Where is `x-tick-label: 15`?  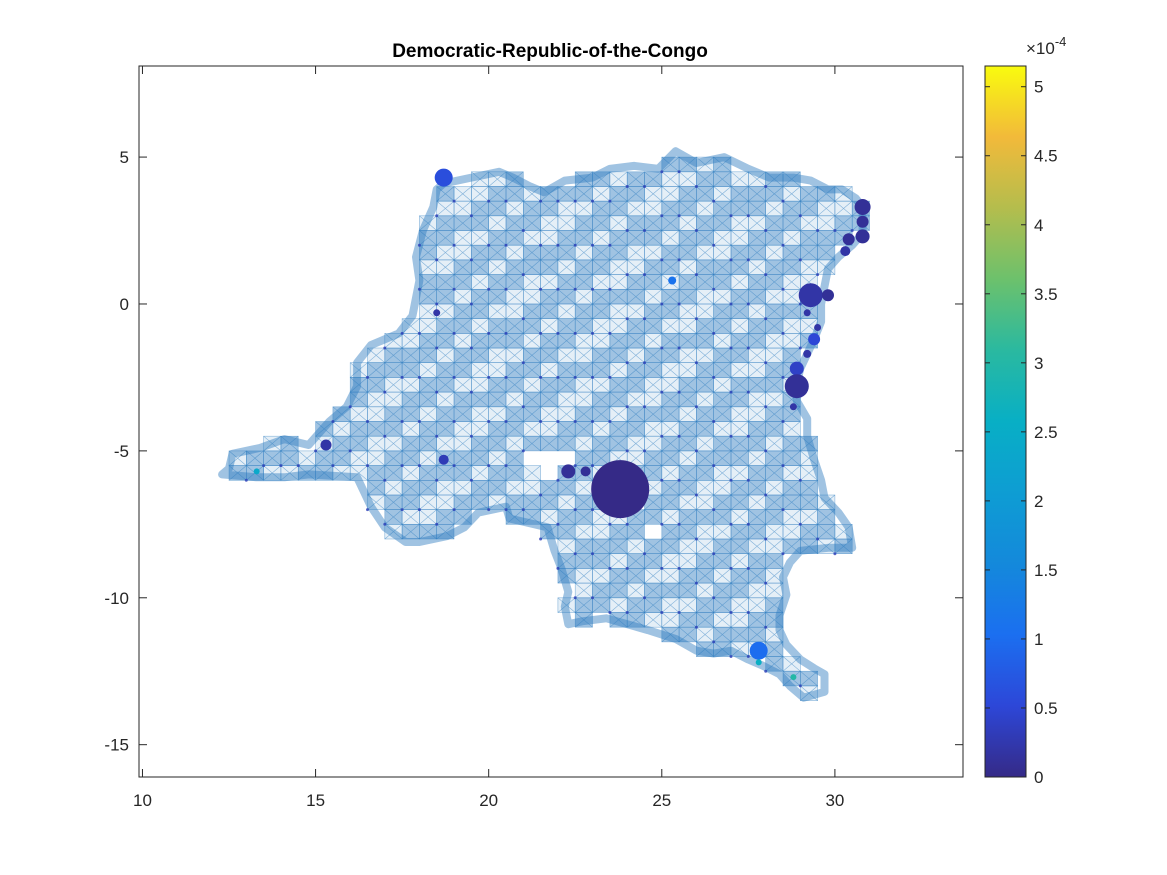
x-tick-label: 15 is located at coordinates (315, 800).